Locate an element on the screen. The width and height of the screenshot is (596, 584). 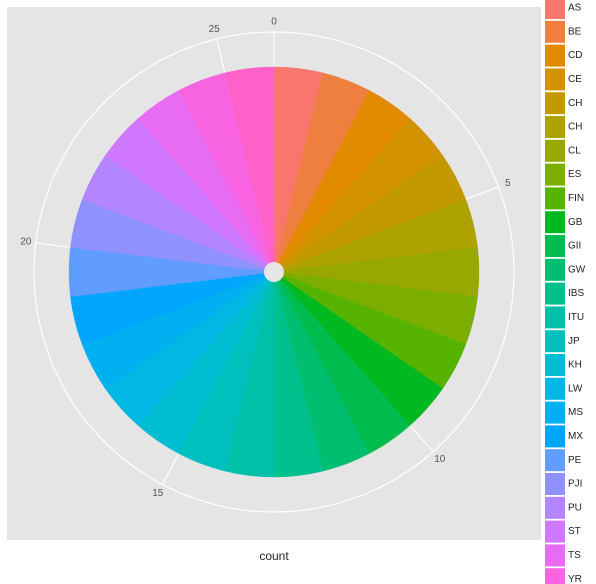
legend-label: FIN is located at coordinates (576, 198).